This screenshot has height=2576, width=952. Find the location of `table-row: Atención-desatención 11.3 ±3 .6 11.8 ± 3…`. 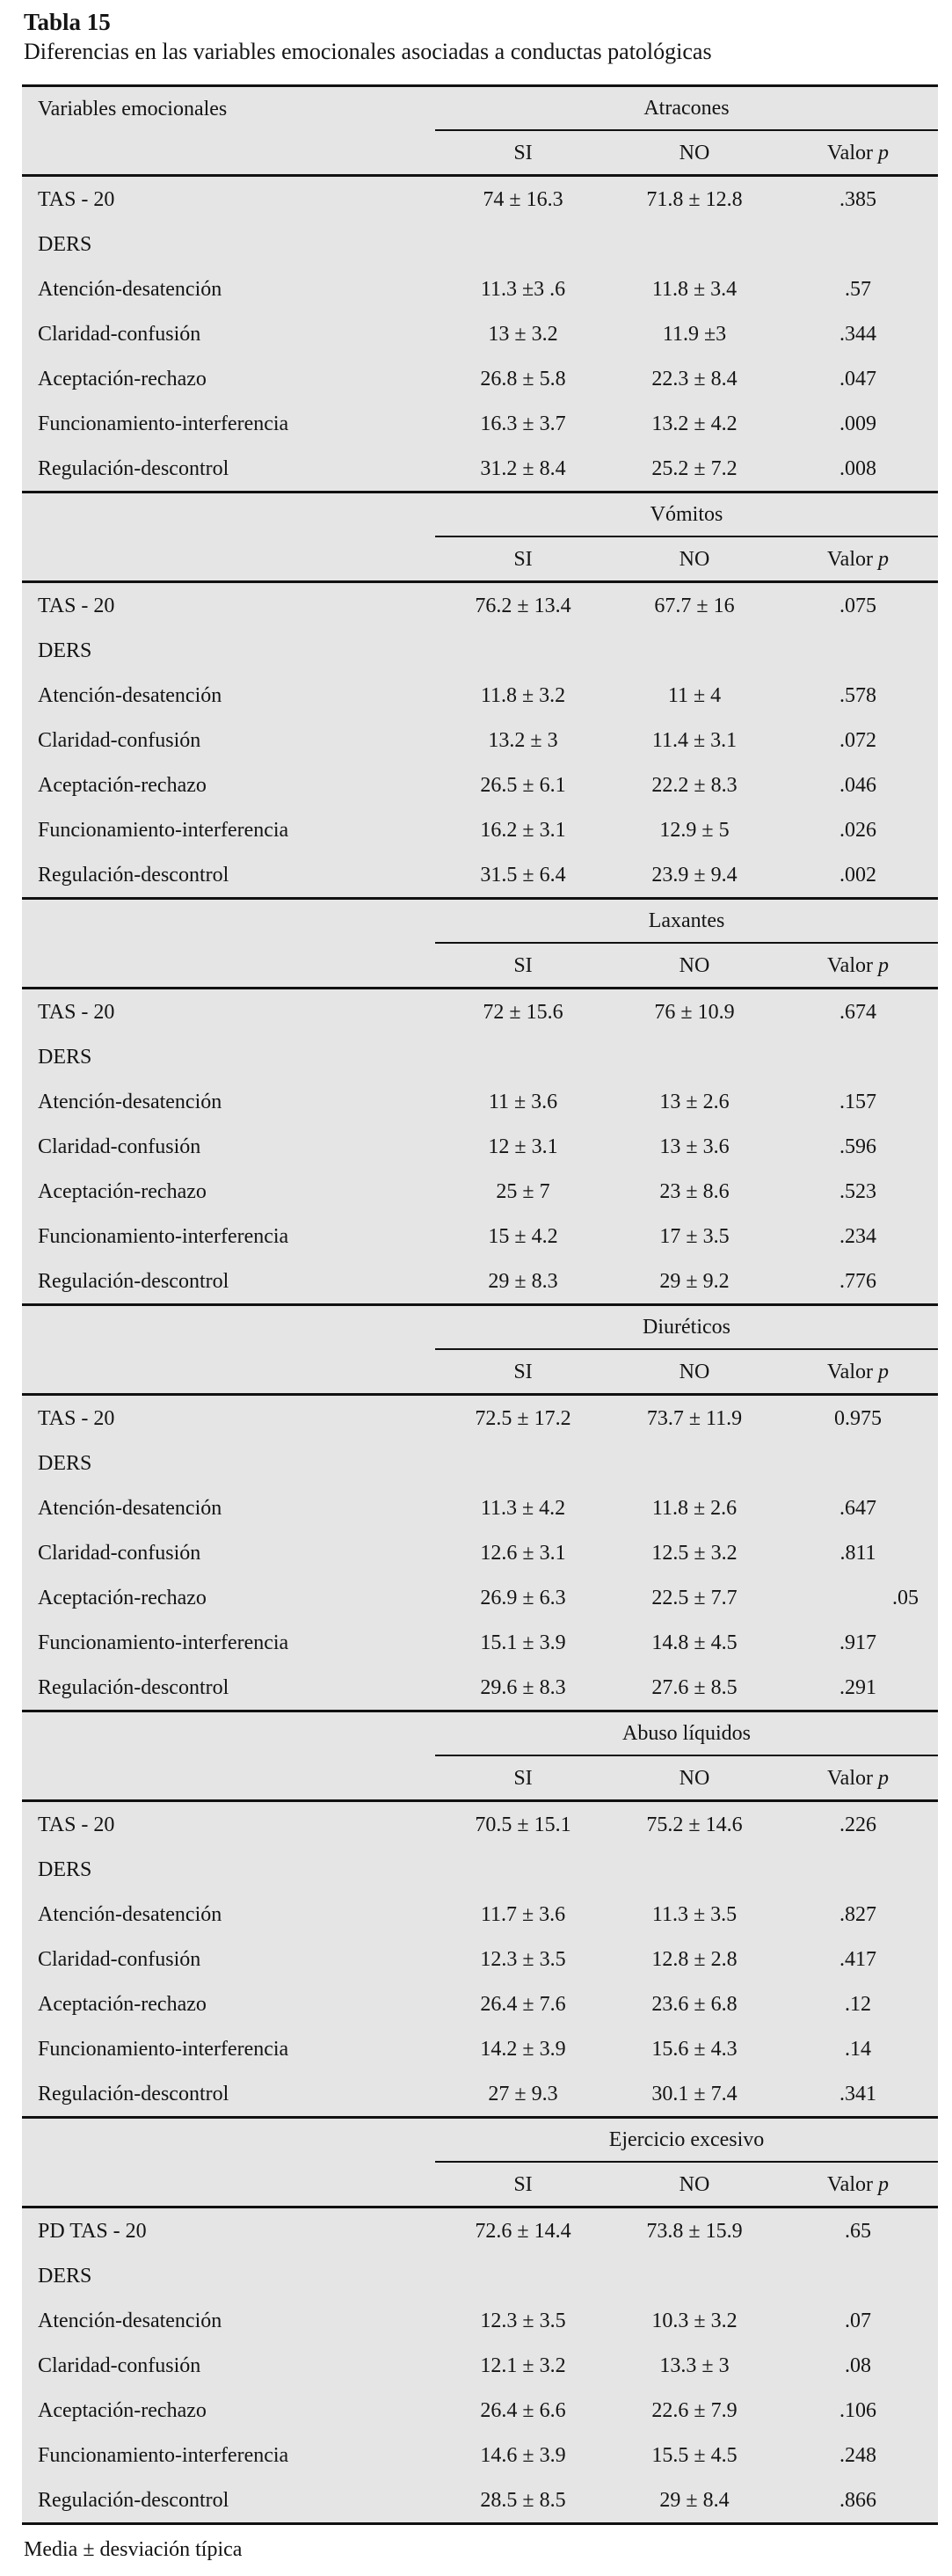

table-row: Atención-desatención 11.3 ±3 .6 11.8 ± 3… is located at coordinates (480, 288).